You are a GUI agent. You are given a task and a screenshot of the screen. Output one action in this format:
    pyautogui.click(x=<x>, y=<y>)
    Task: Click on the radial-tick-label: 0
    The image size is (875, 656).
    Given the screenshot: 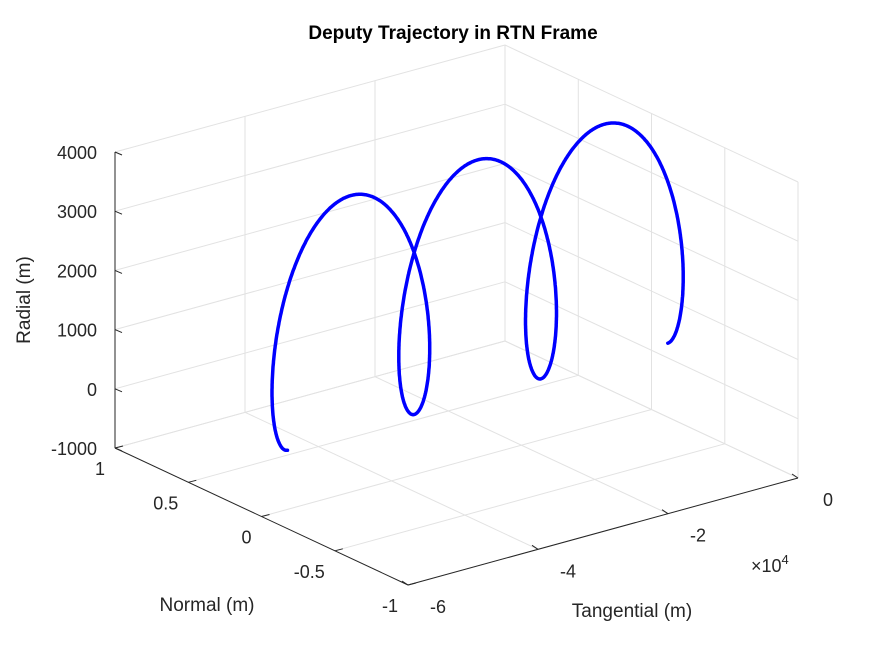 What is the action you would take?
    pyautogui.click(x=92, y=390)
    